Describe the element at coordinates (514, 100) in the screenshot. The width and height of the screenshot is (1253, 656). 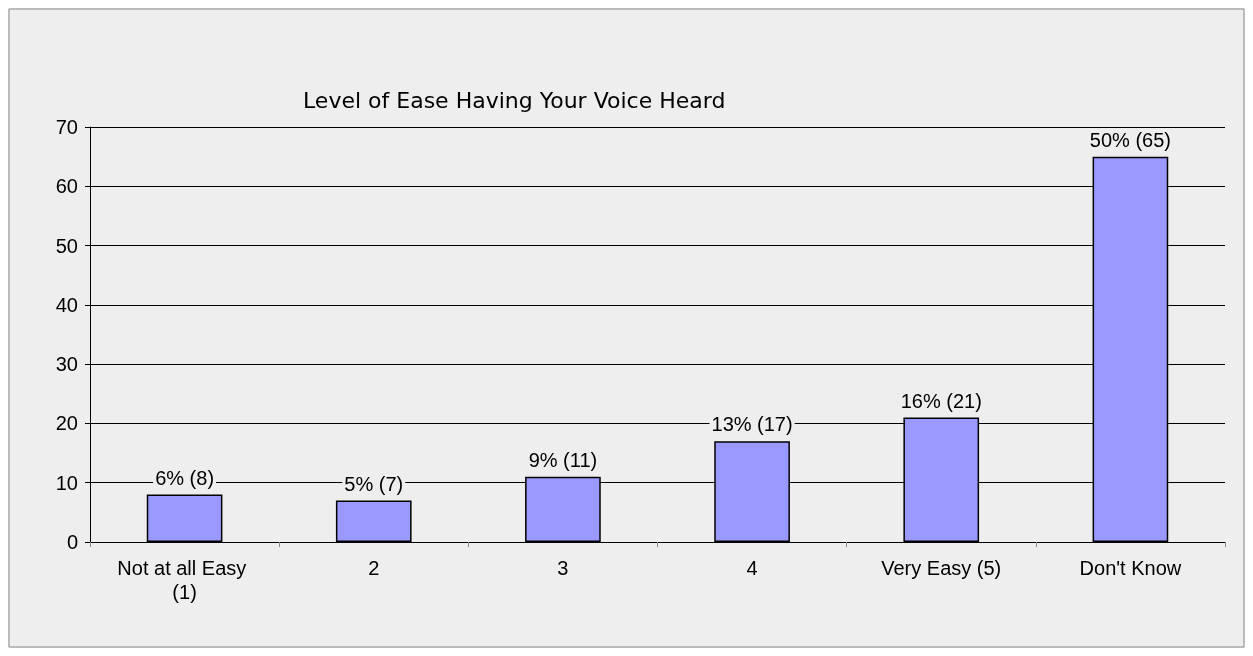
I see `chart-title: Level of Ease Having Your Voice Heard` at that location.